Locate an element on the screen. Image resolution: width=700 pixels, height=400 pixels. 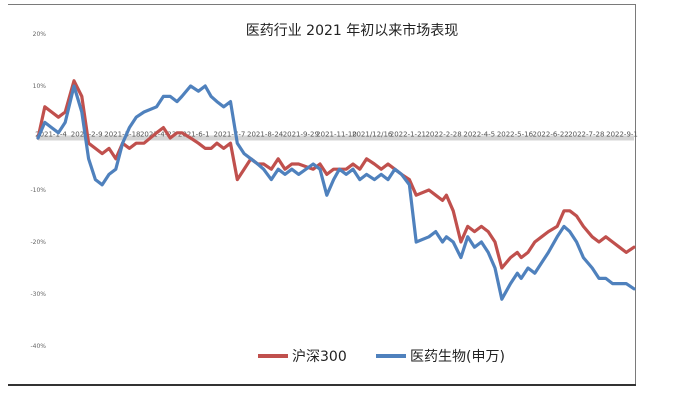
x-tick-label: 2022-6-22 is located at coordinates (551, 135).